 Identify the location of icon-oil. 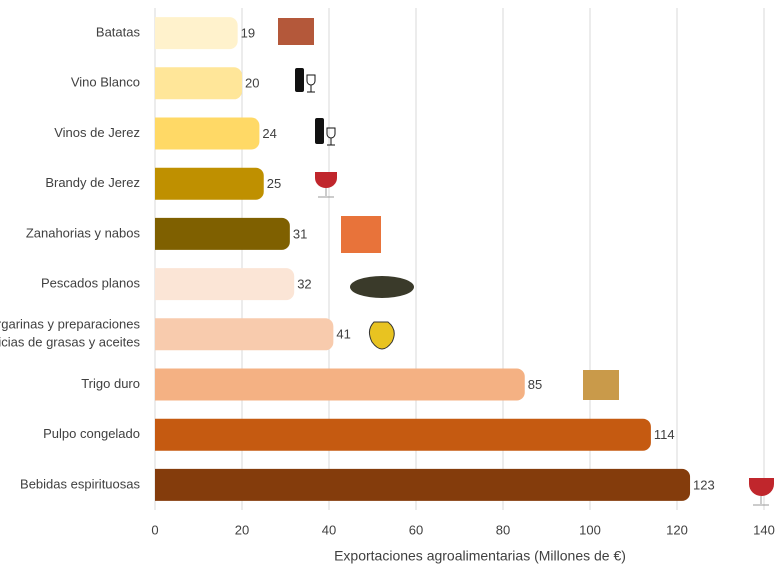
(381, 335).